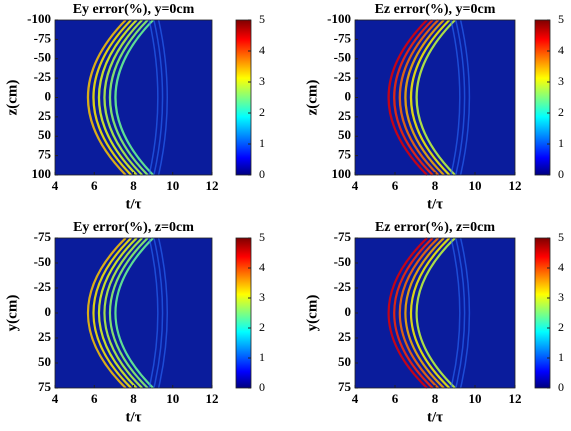 The height and width of the screenshot is (431, 571). Describe the element at coordinates (312, 313) in the screenshot. I see `y-axis-label: y(cm)` at that location.